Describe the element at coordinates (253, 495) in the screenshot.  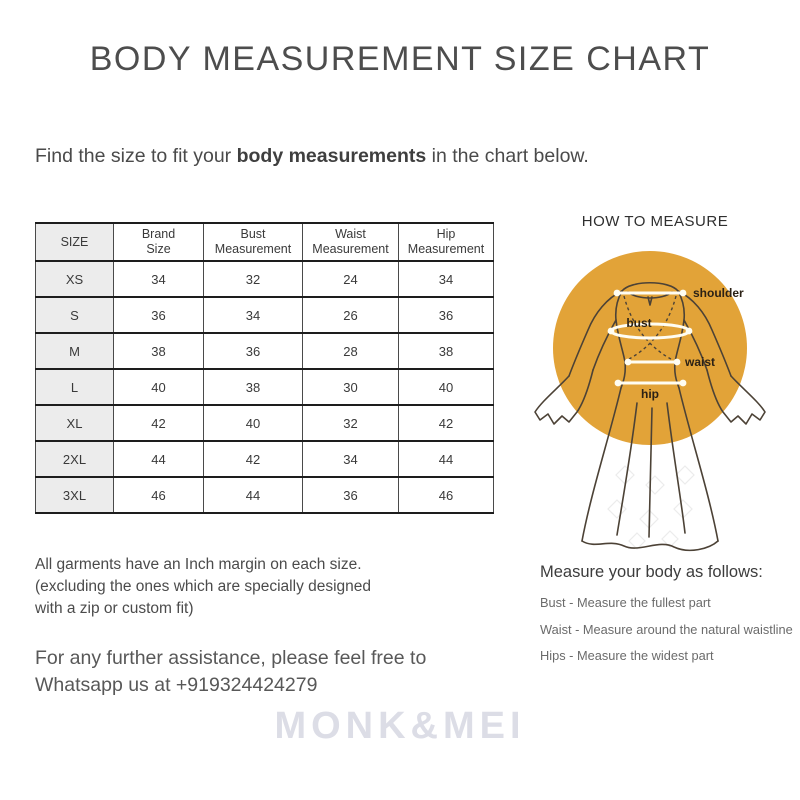
I see `bust-cell: 44` at that location.